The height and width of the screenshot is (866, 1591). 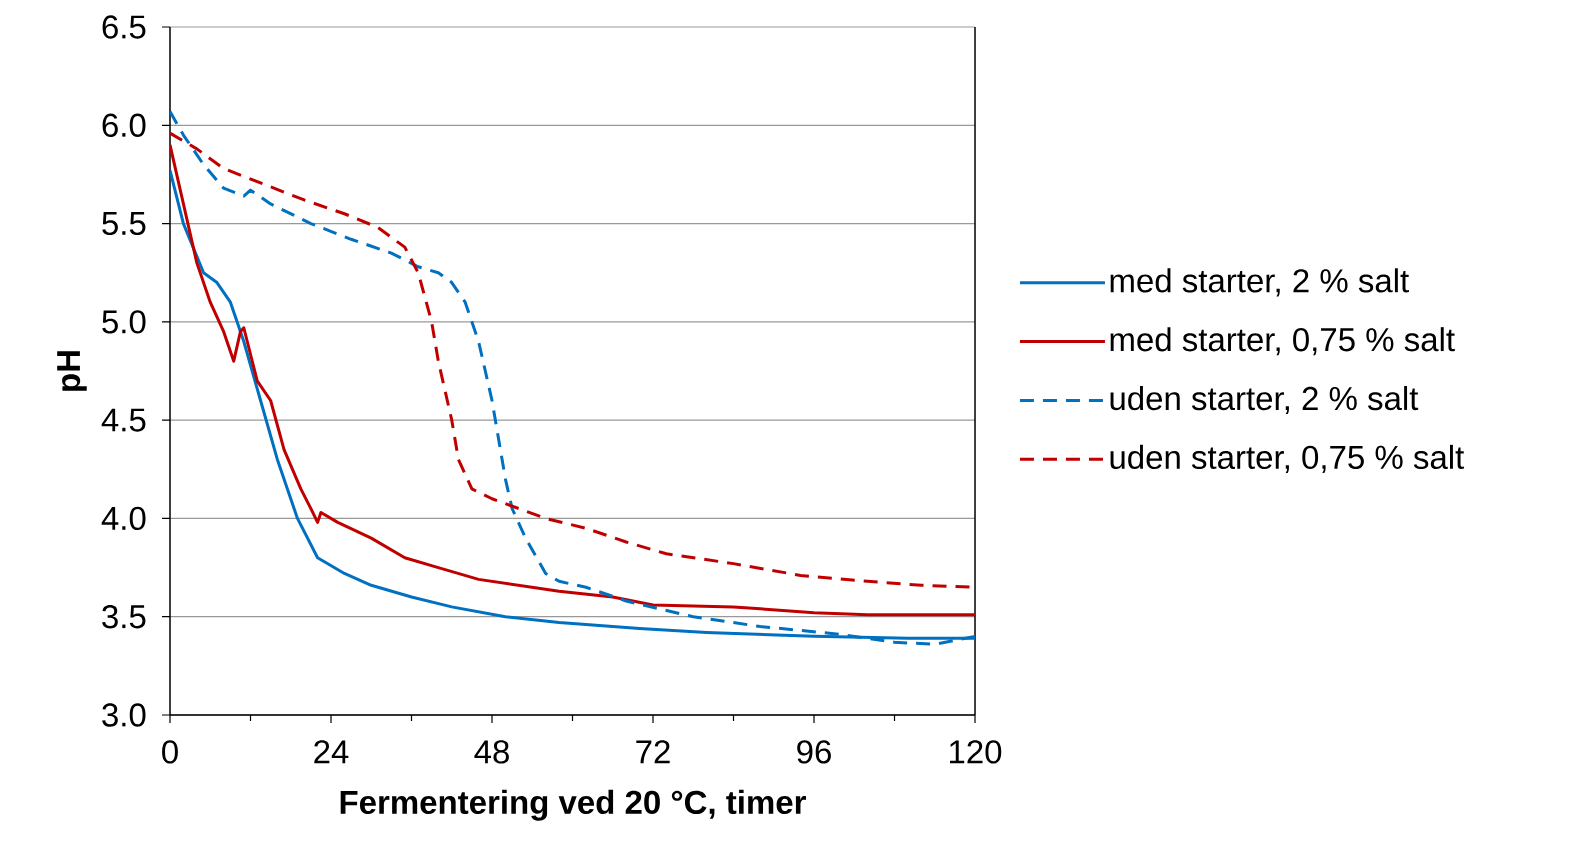 I want to click on y-tick-label: 4.5, so click(x=123, y=420).